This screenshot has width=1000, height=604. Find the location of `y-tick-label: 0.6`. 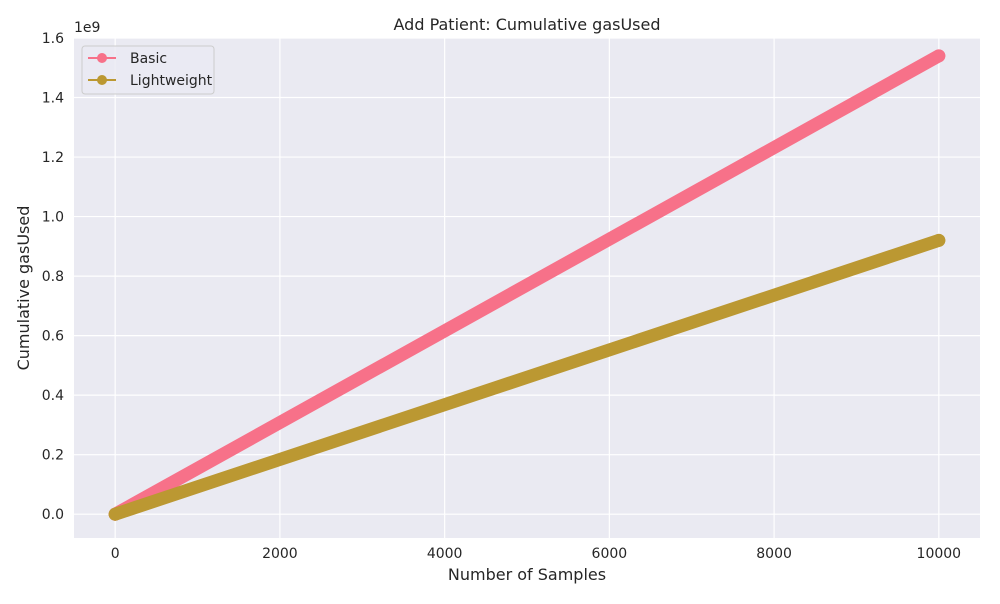

y-tick-label: 0.6 is located at coordinates (53, 337).